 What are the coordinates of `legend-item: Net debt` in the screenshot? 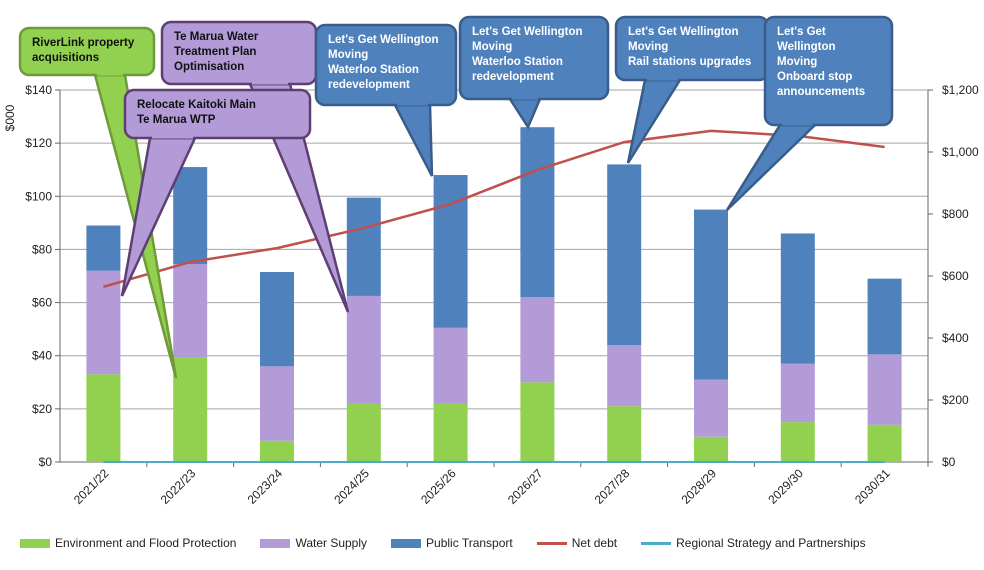 It's located at (577, 543).